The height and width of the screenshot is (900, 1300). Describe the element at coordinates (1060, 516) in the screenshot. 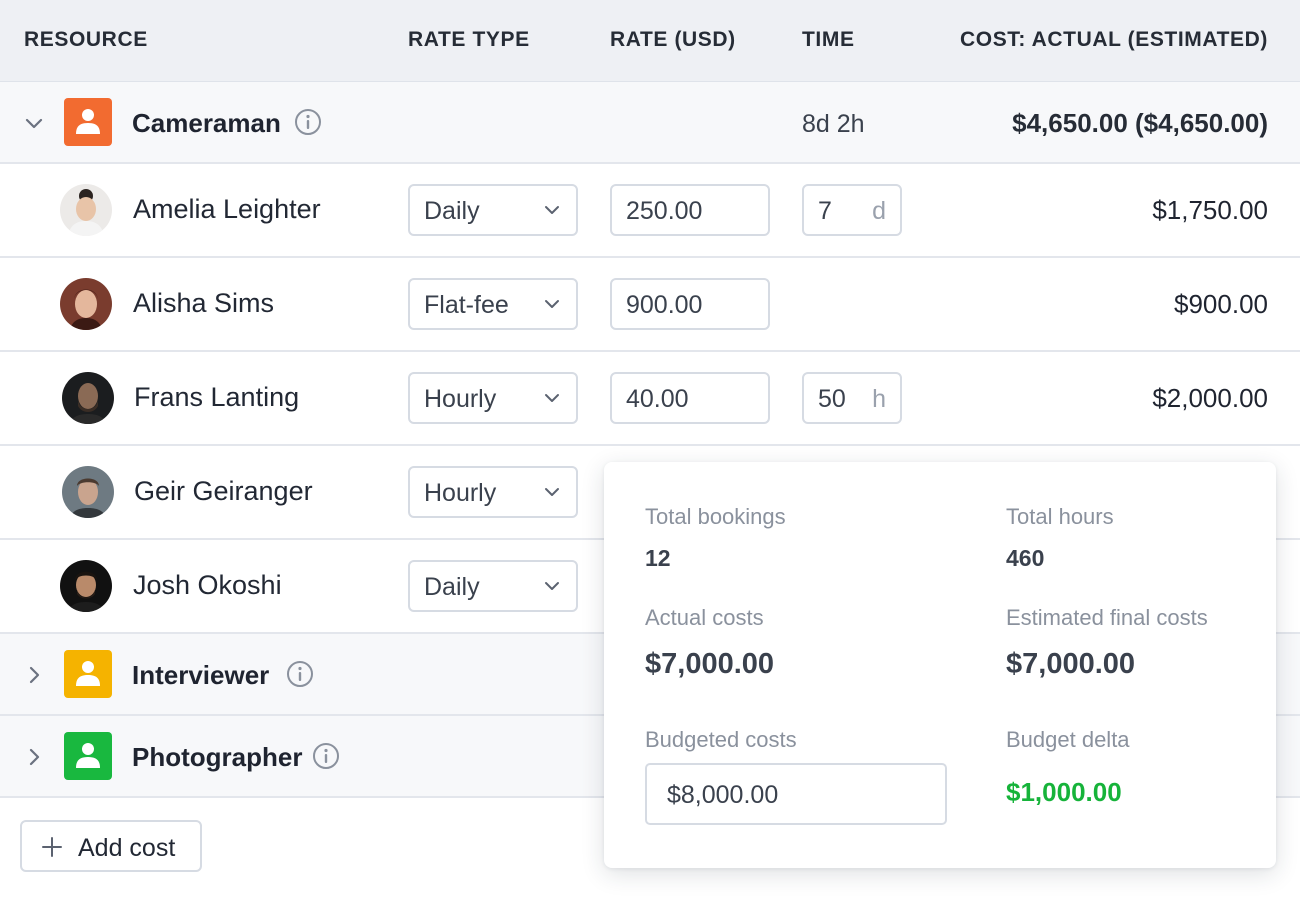

I see `total-hours-label: Total hours` at that location.